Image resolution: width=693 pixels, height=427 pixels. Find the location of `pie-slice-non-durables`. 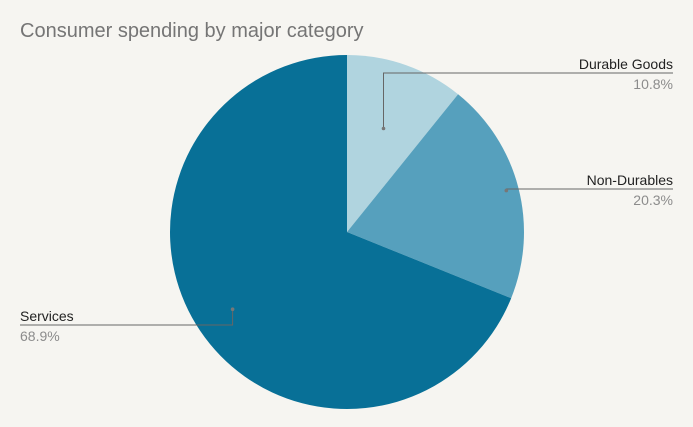

pie-slice-non-durables is located at coordinates (436, 196).